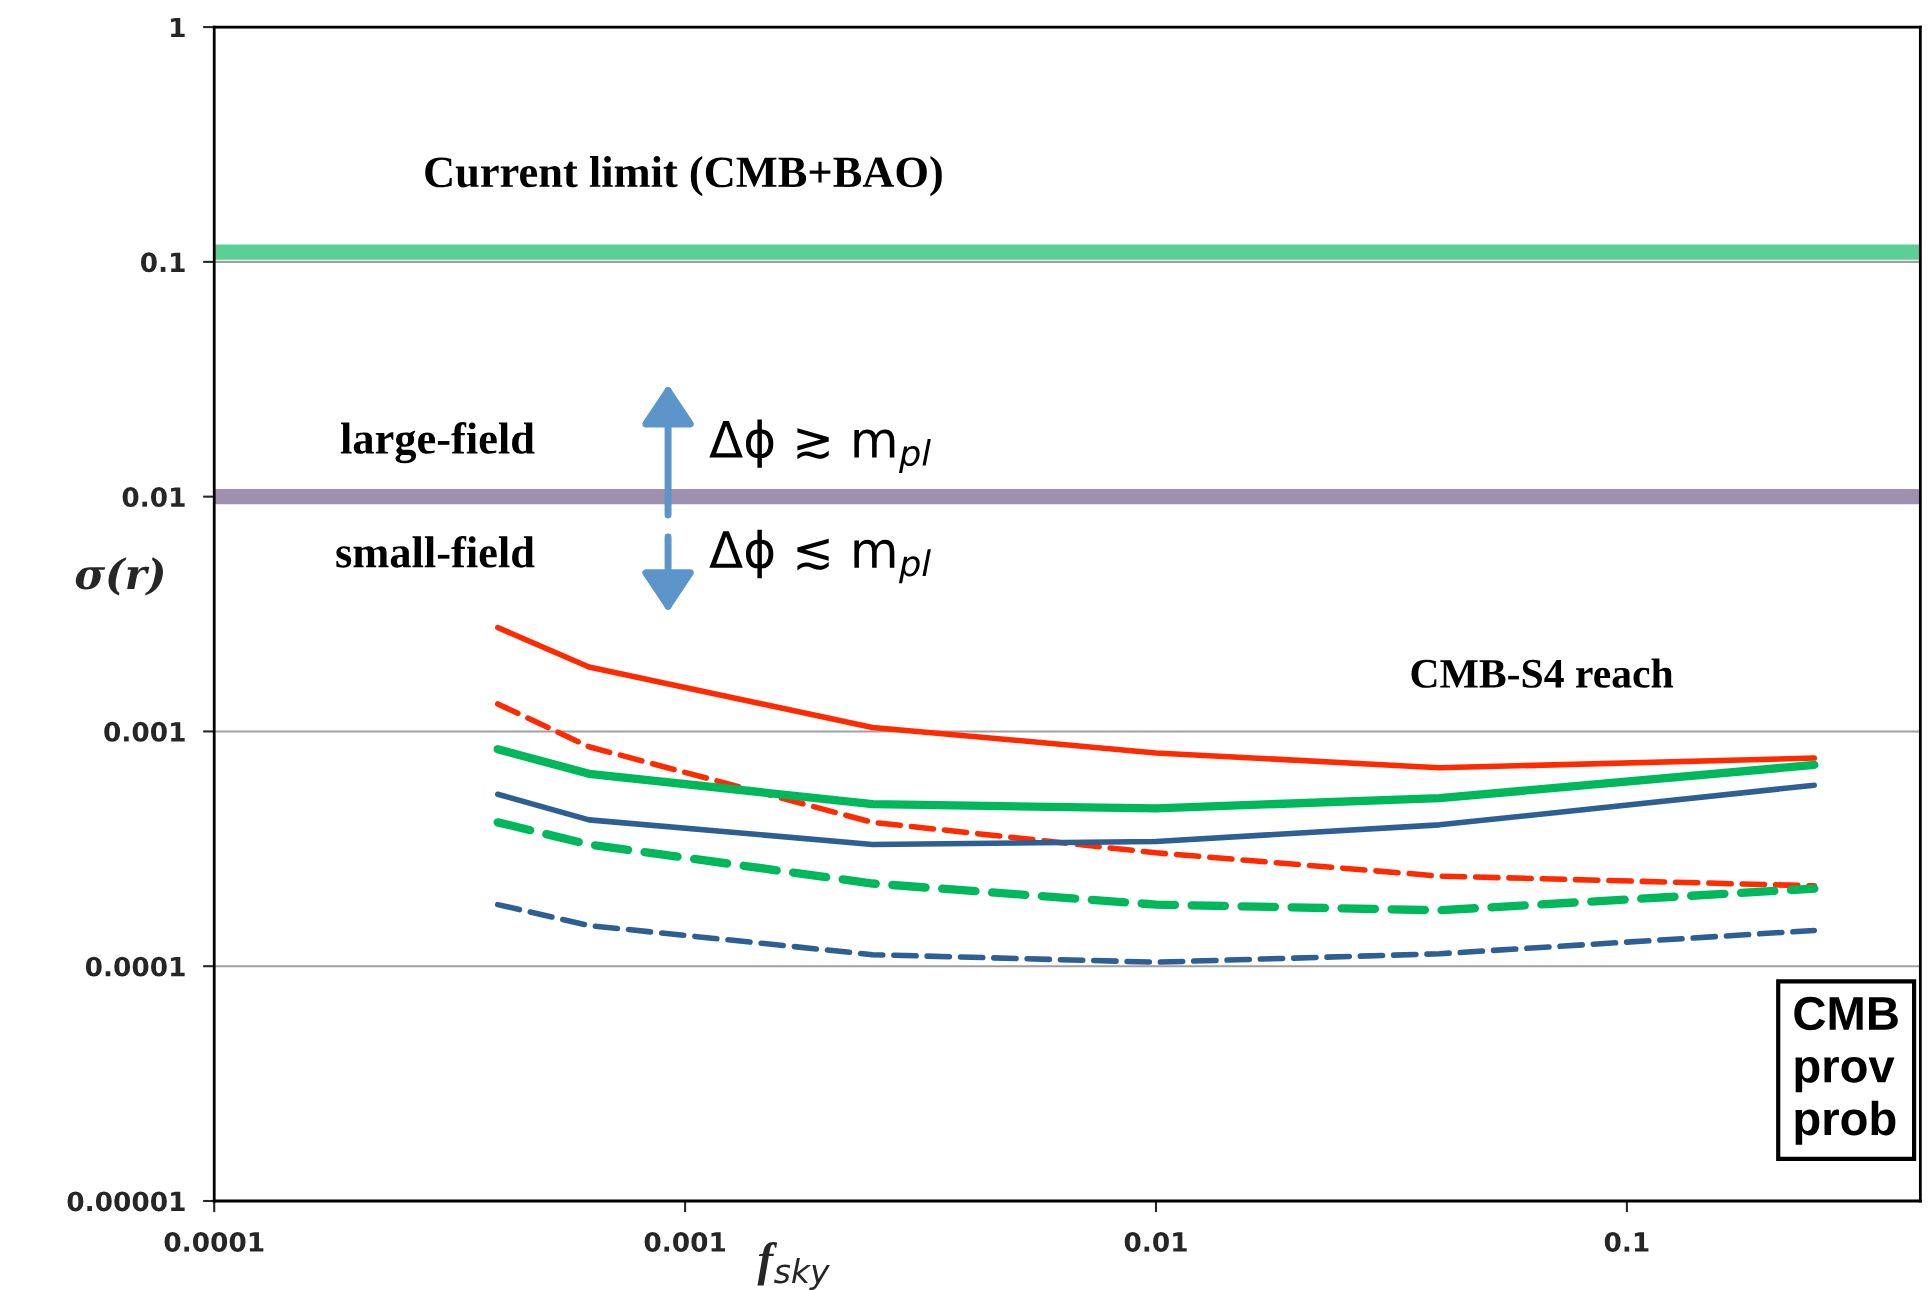 This screenshot has width=1930, height=1290. I want to click on y-tick-label: 0.0001, so click(135, 966).